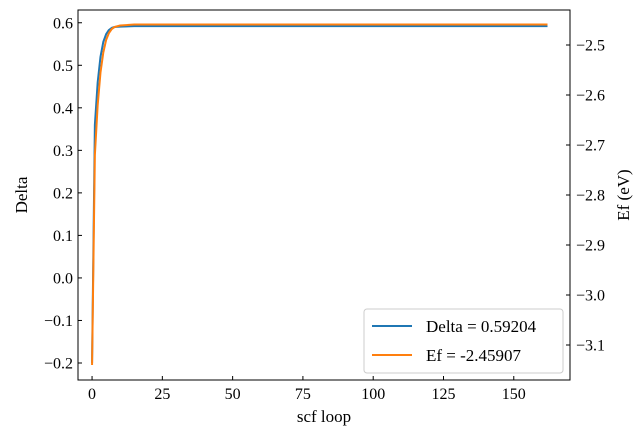 This screenshot has width=643, height=436. I want to click on x-tick-label: 25, so click(162, 394).